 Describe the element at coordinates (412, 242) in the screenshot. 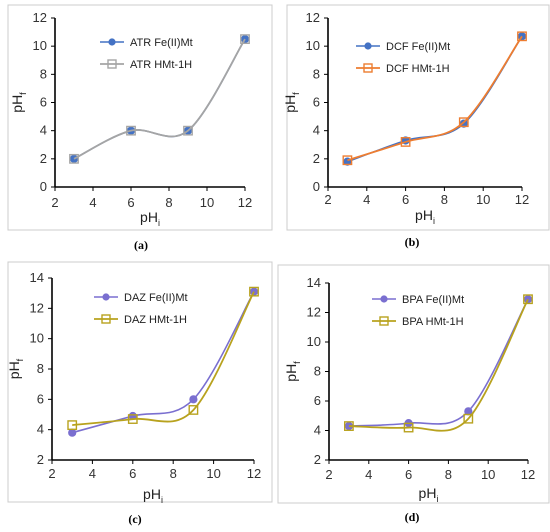

I see `panel-caption: (b)` at that location.